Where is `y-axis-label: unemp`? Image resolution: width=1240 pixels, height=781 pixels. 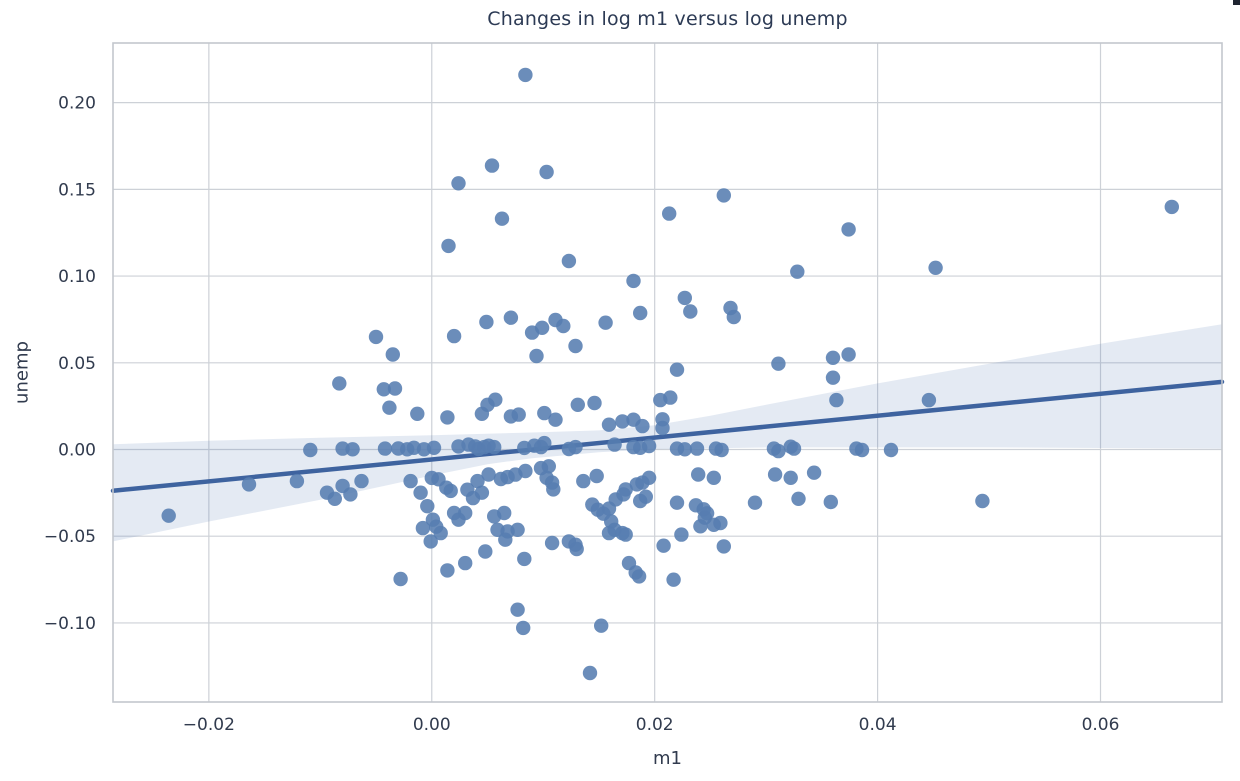 y-axis-label: unemp is located at coordinates (22, 372).